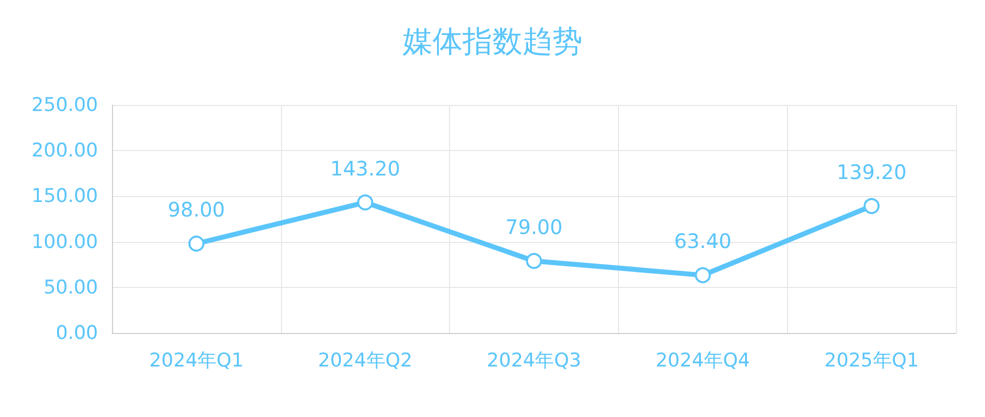  What do you see at coordinates (703, 241) in the screenshot?
I see `data-label: 63.40` at bounding box center [703, 241].